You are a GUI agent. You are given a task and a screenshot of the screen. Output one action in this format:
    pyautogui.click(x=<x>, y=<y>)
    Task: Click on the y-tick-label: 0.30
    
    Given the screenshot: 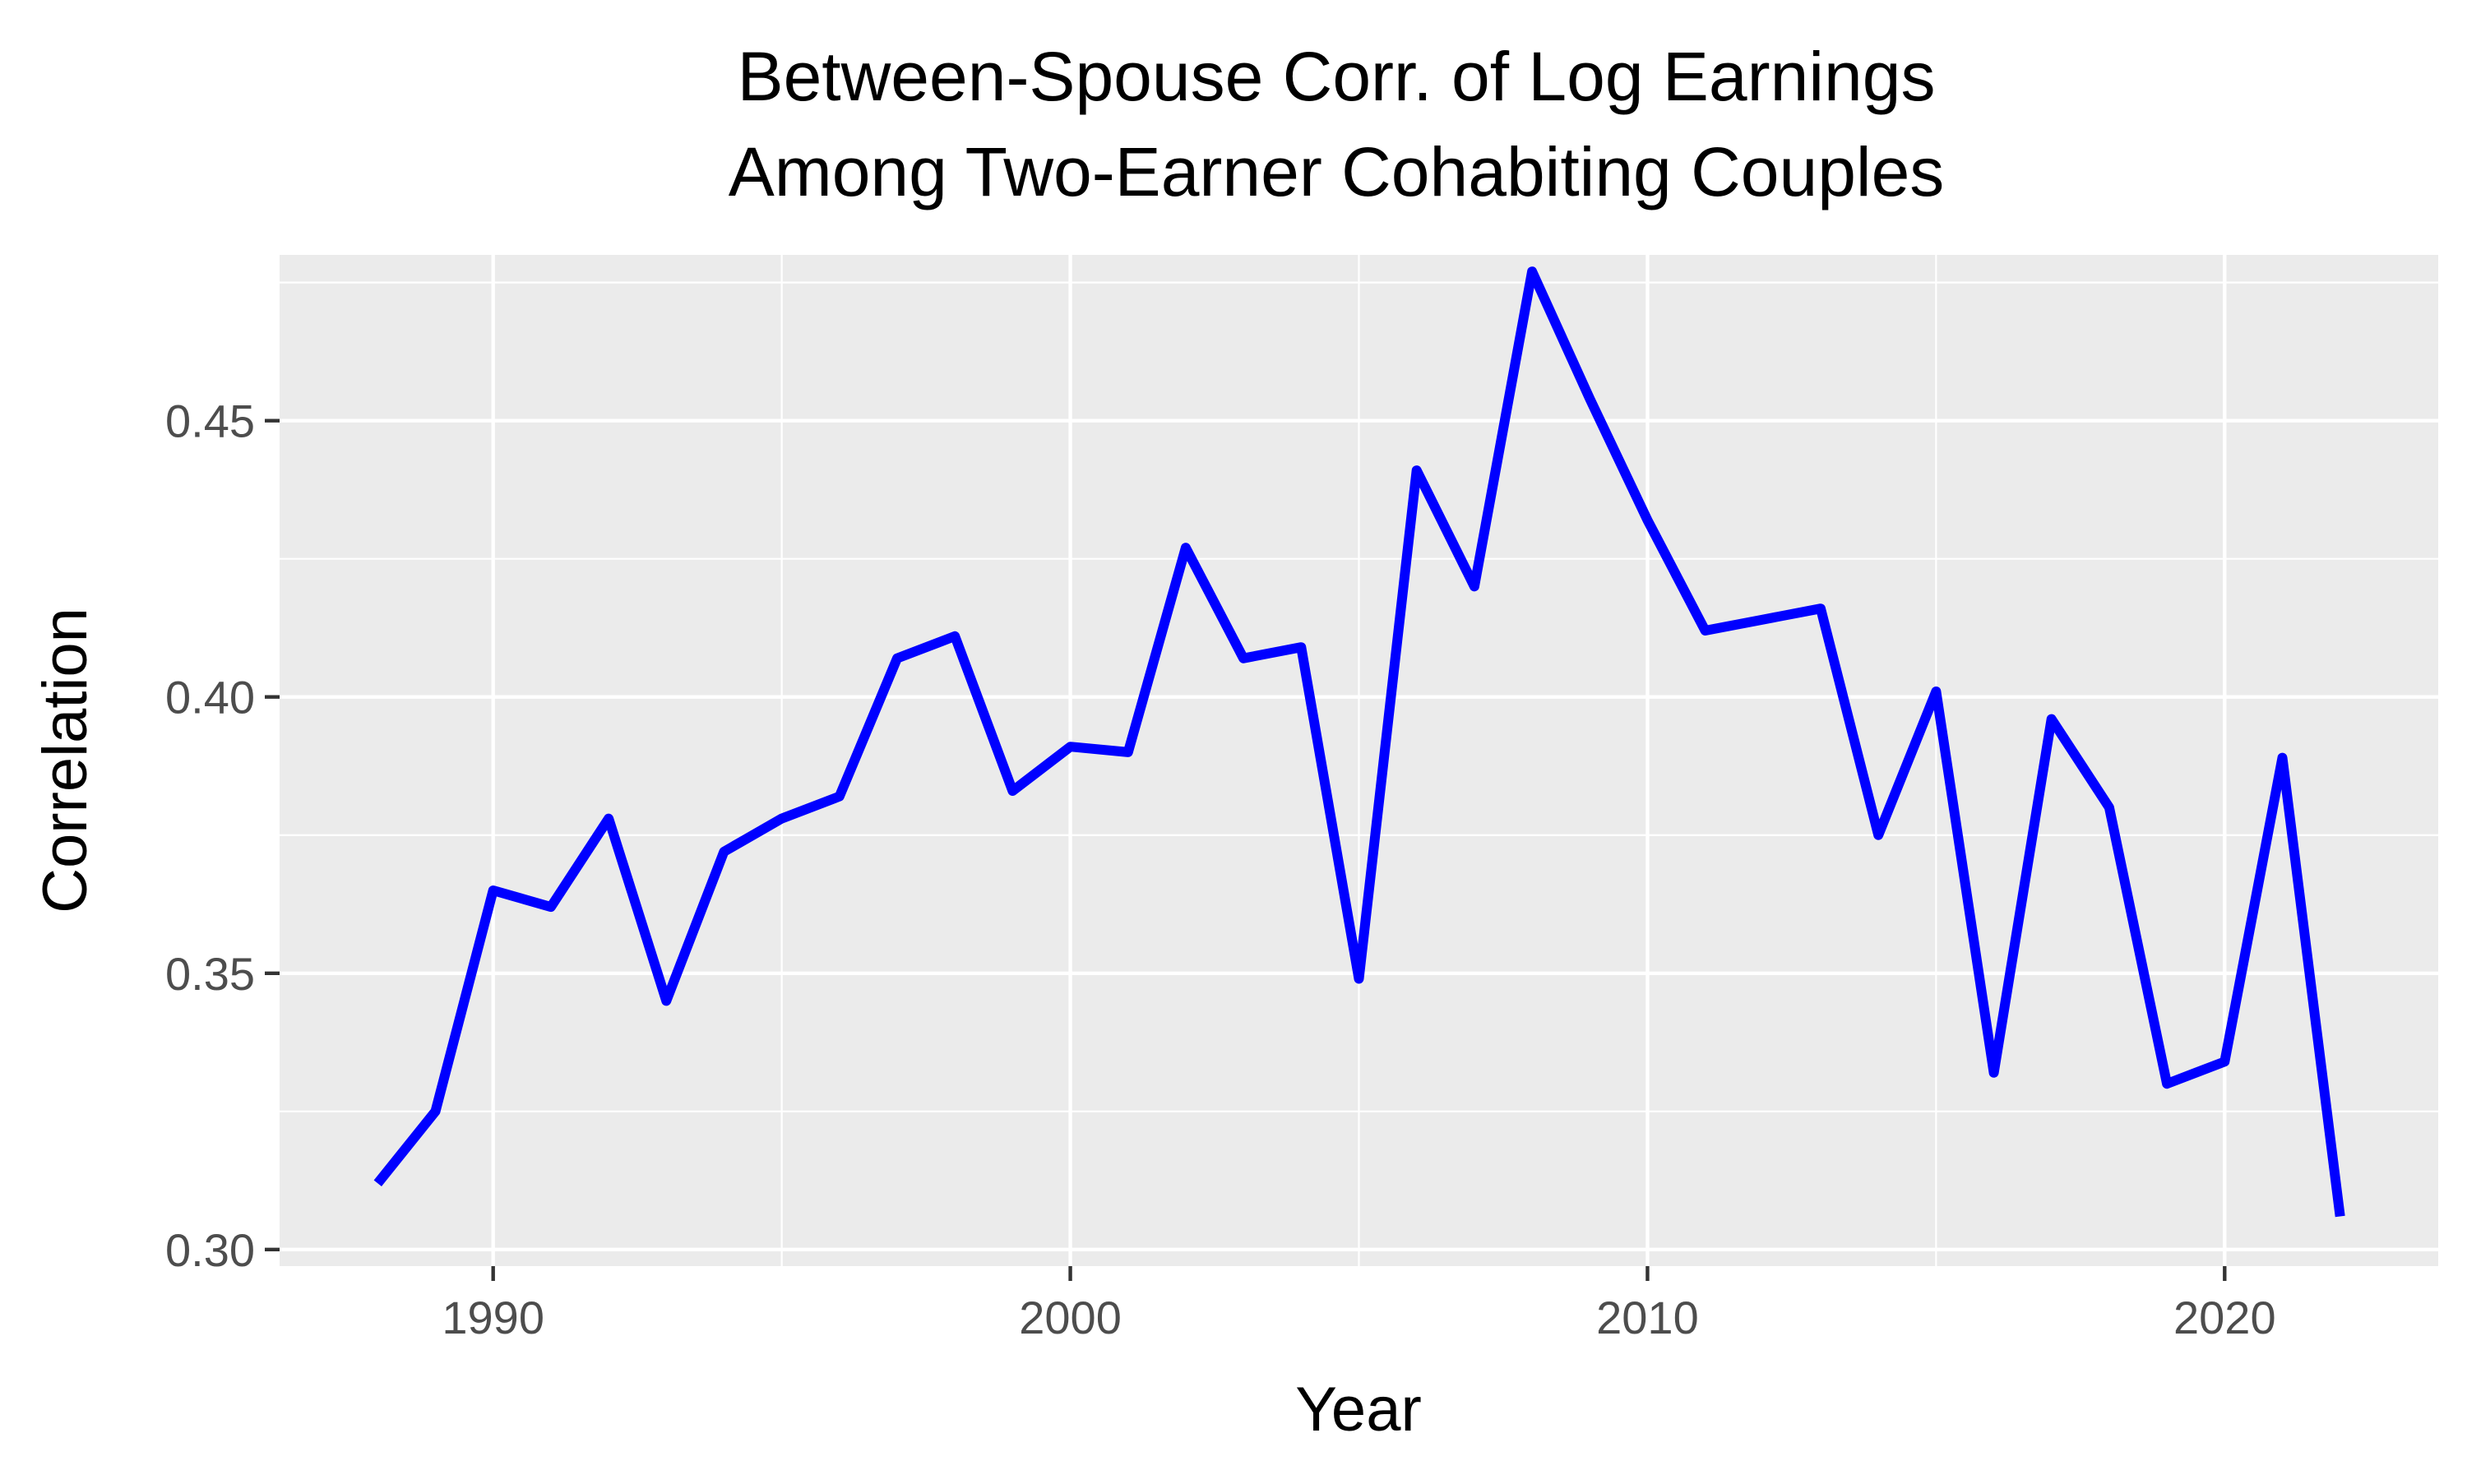 What is the action you would take?
    pyautogui.click(x=210, y=1250)
    